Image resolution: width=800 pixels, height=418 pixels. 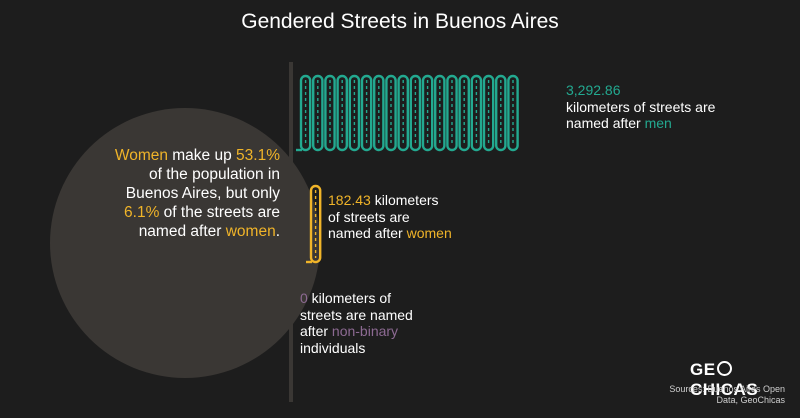 I want to click on callout-text-3: of the streets are named after, so click(x=209, y=222).